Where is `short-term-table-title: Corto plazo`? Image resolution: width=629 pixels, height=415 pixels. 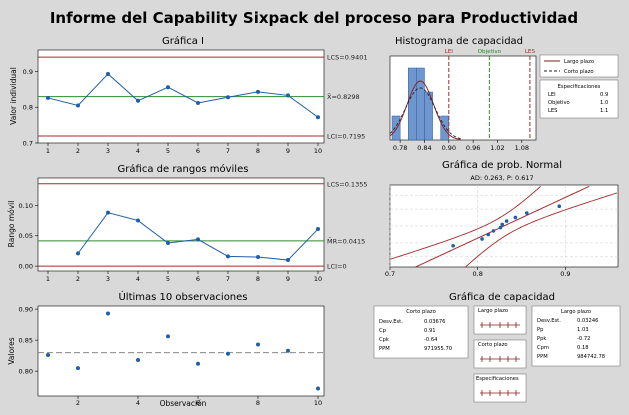 short-term-table-title: Corto plazo is located at coordinates (421, 312).